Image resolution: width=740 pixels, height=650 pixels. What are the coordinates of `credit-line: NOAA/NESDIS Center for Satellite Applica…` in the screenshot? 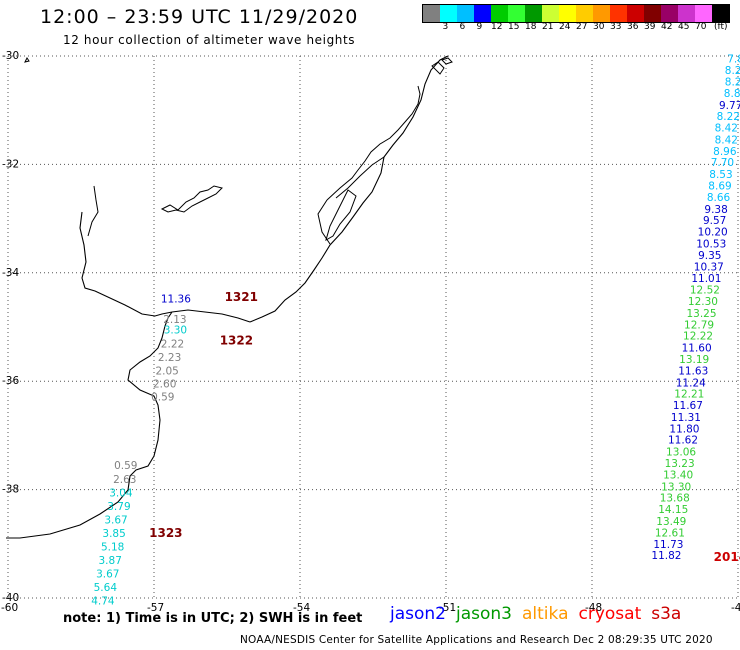 It's located at (476, 640).